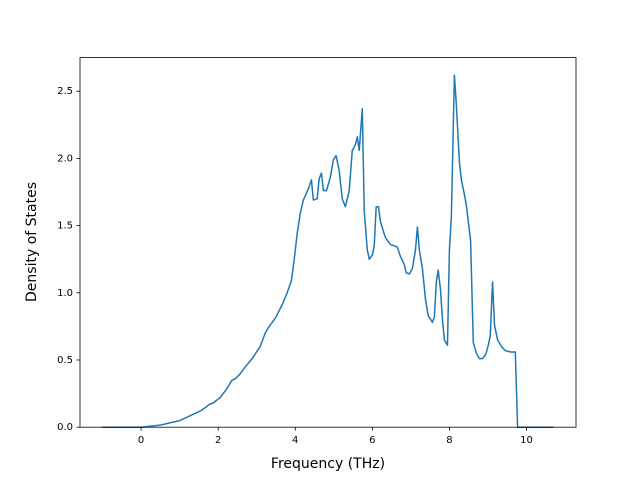  Describe the element at coordinates (65, 427) in the screenshot. I see `y-tick-label: 0.0` at that location.